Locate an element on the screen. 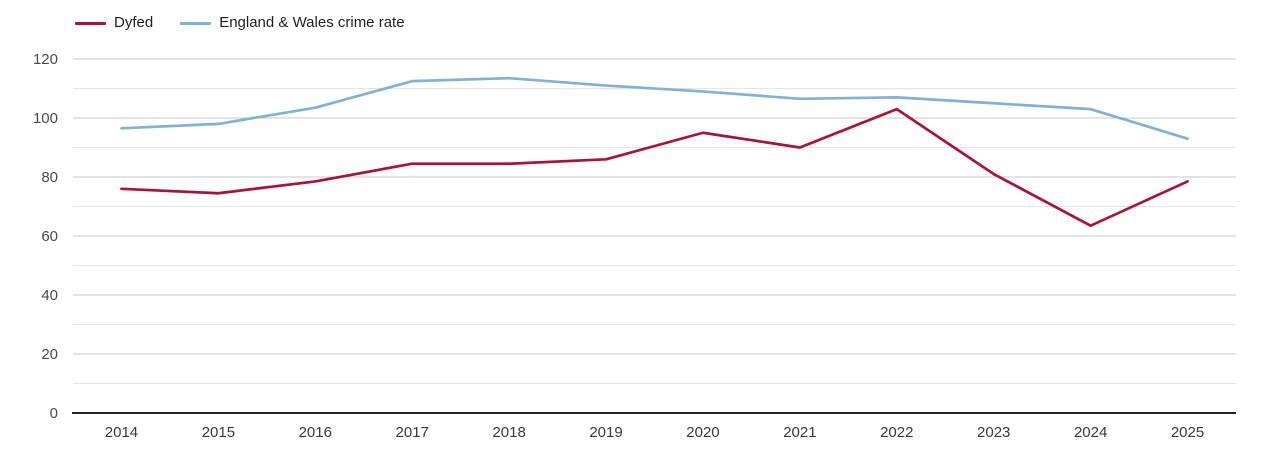  y-axis-tick-label: 40 is located at coordinates (49, 295).